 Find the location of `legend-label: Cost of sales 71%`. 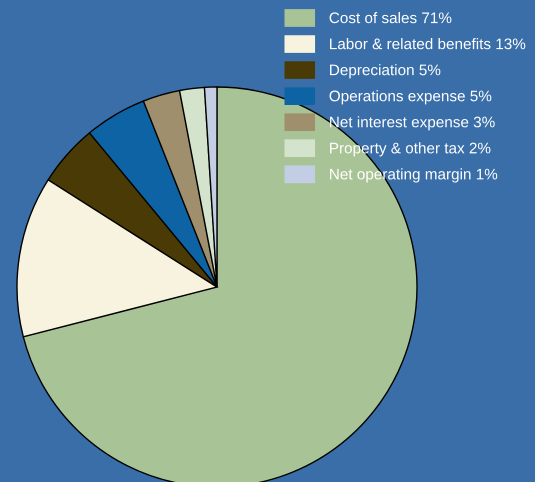

legend-label: Cost of sales 71% is located at coordinates (391, 18).